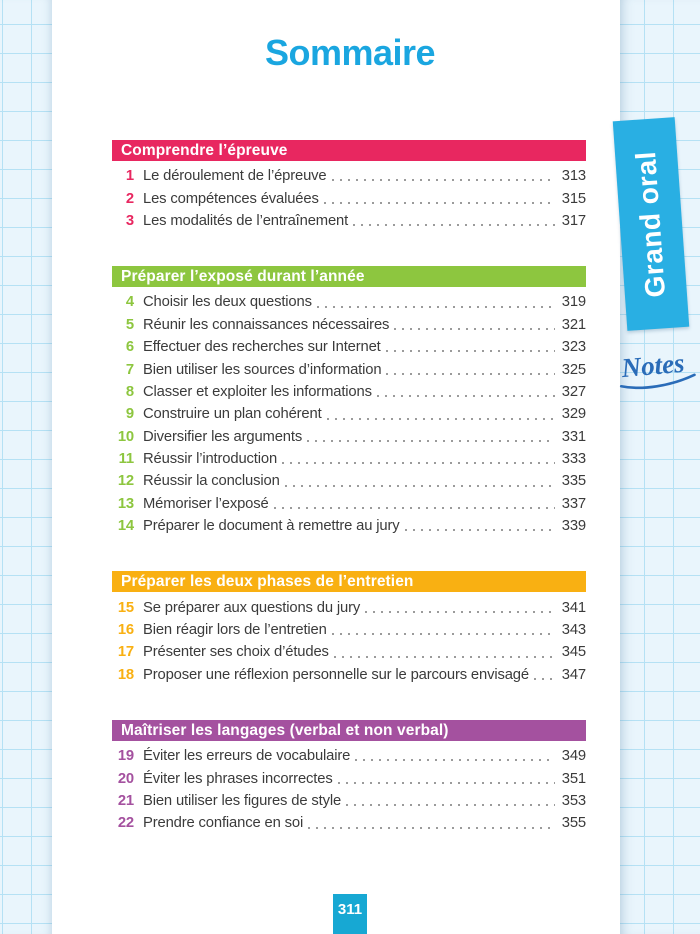  I want to click on chapter-tab-label: Grand oral, so click(650, 224).